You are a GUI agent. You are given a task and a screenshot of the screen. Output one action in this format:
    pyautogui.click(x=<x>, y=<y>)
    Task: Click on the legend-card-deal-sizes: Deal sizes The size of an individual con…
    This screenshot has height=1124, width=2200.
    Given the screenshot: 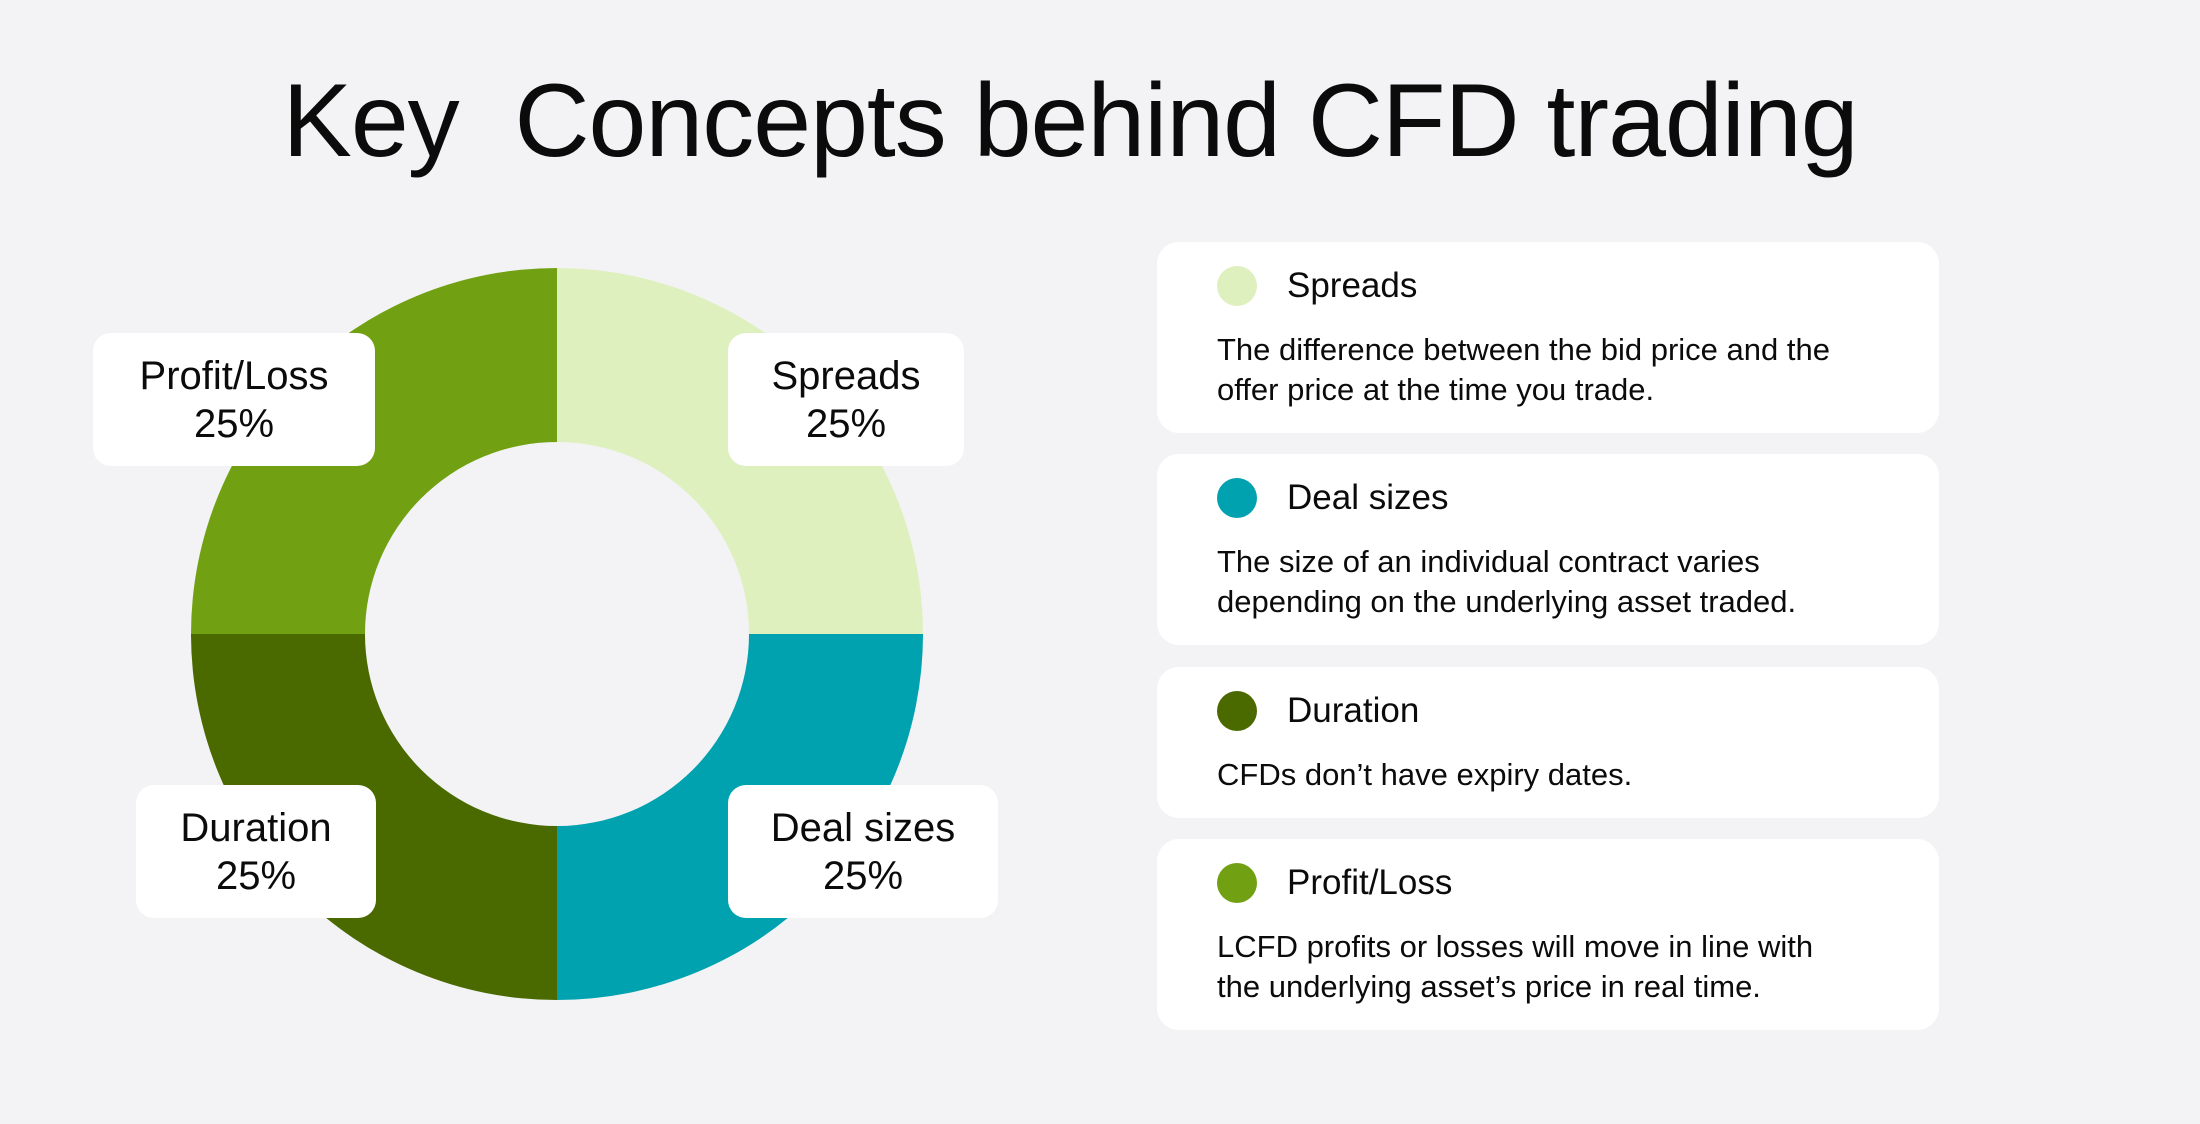 What is the action you would take?
    pyautogui.click(x=1548, y=549)
    